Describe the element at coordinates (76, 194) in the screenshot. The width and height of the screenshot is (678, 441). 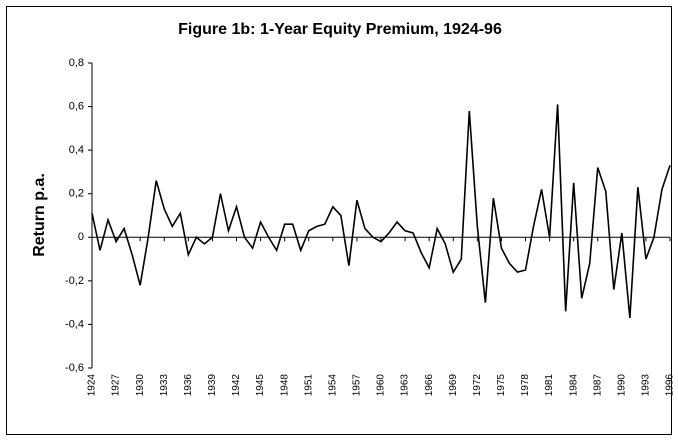
I see `y-tick-label: 0,2` at that location.